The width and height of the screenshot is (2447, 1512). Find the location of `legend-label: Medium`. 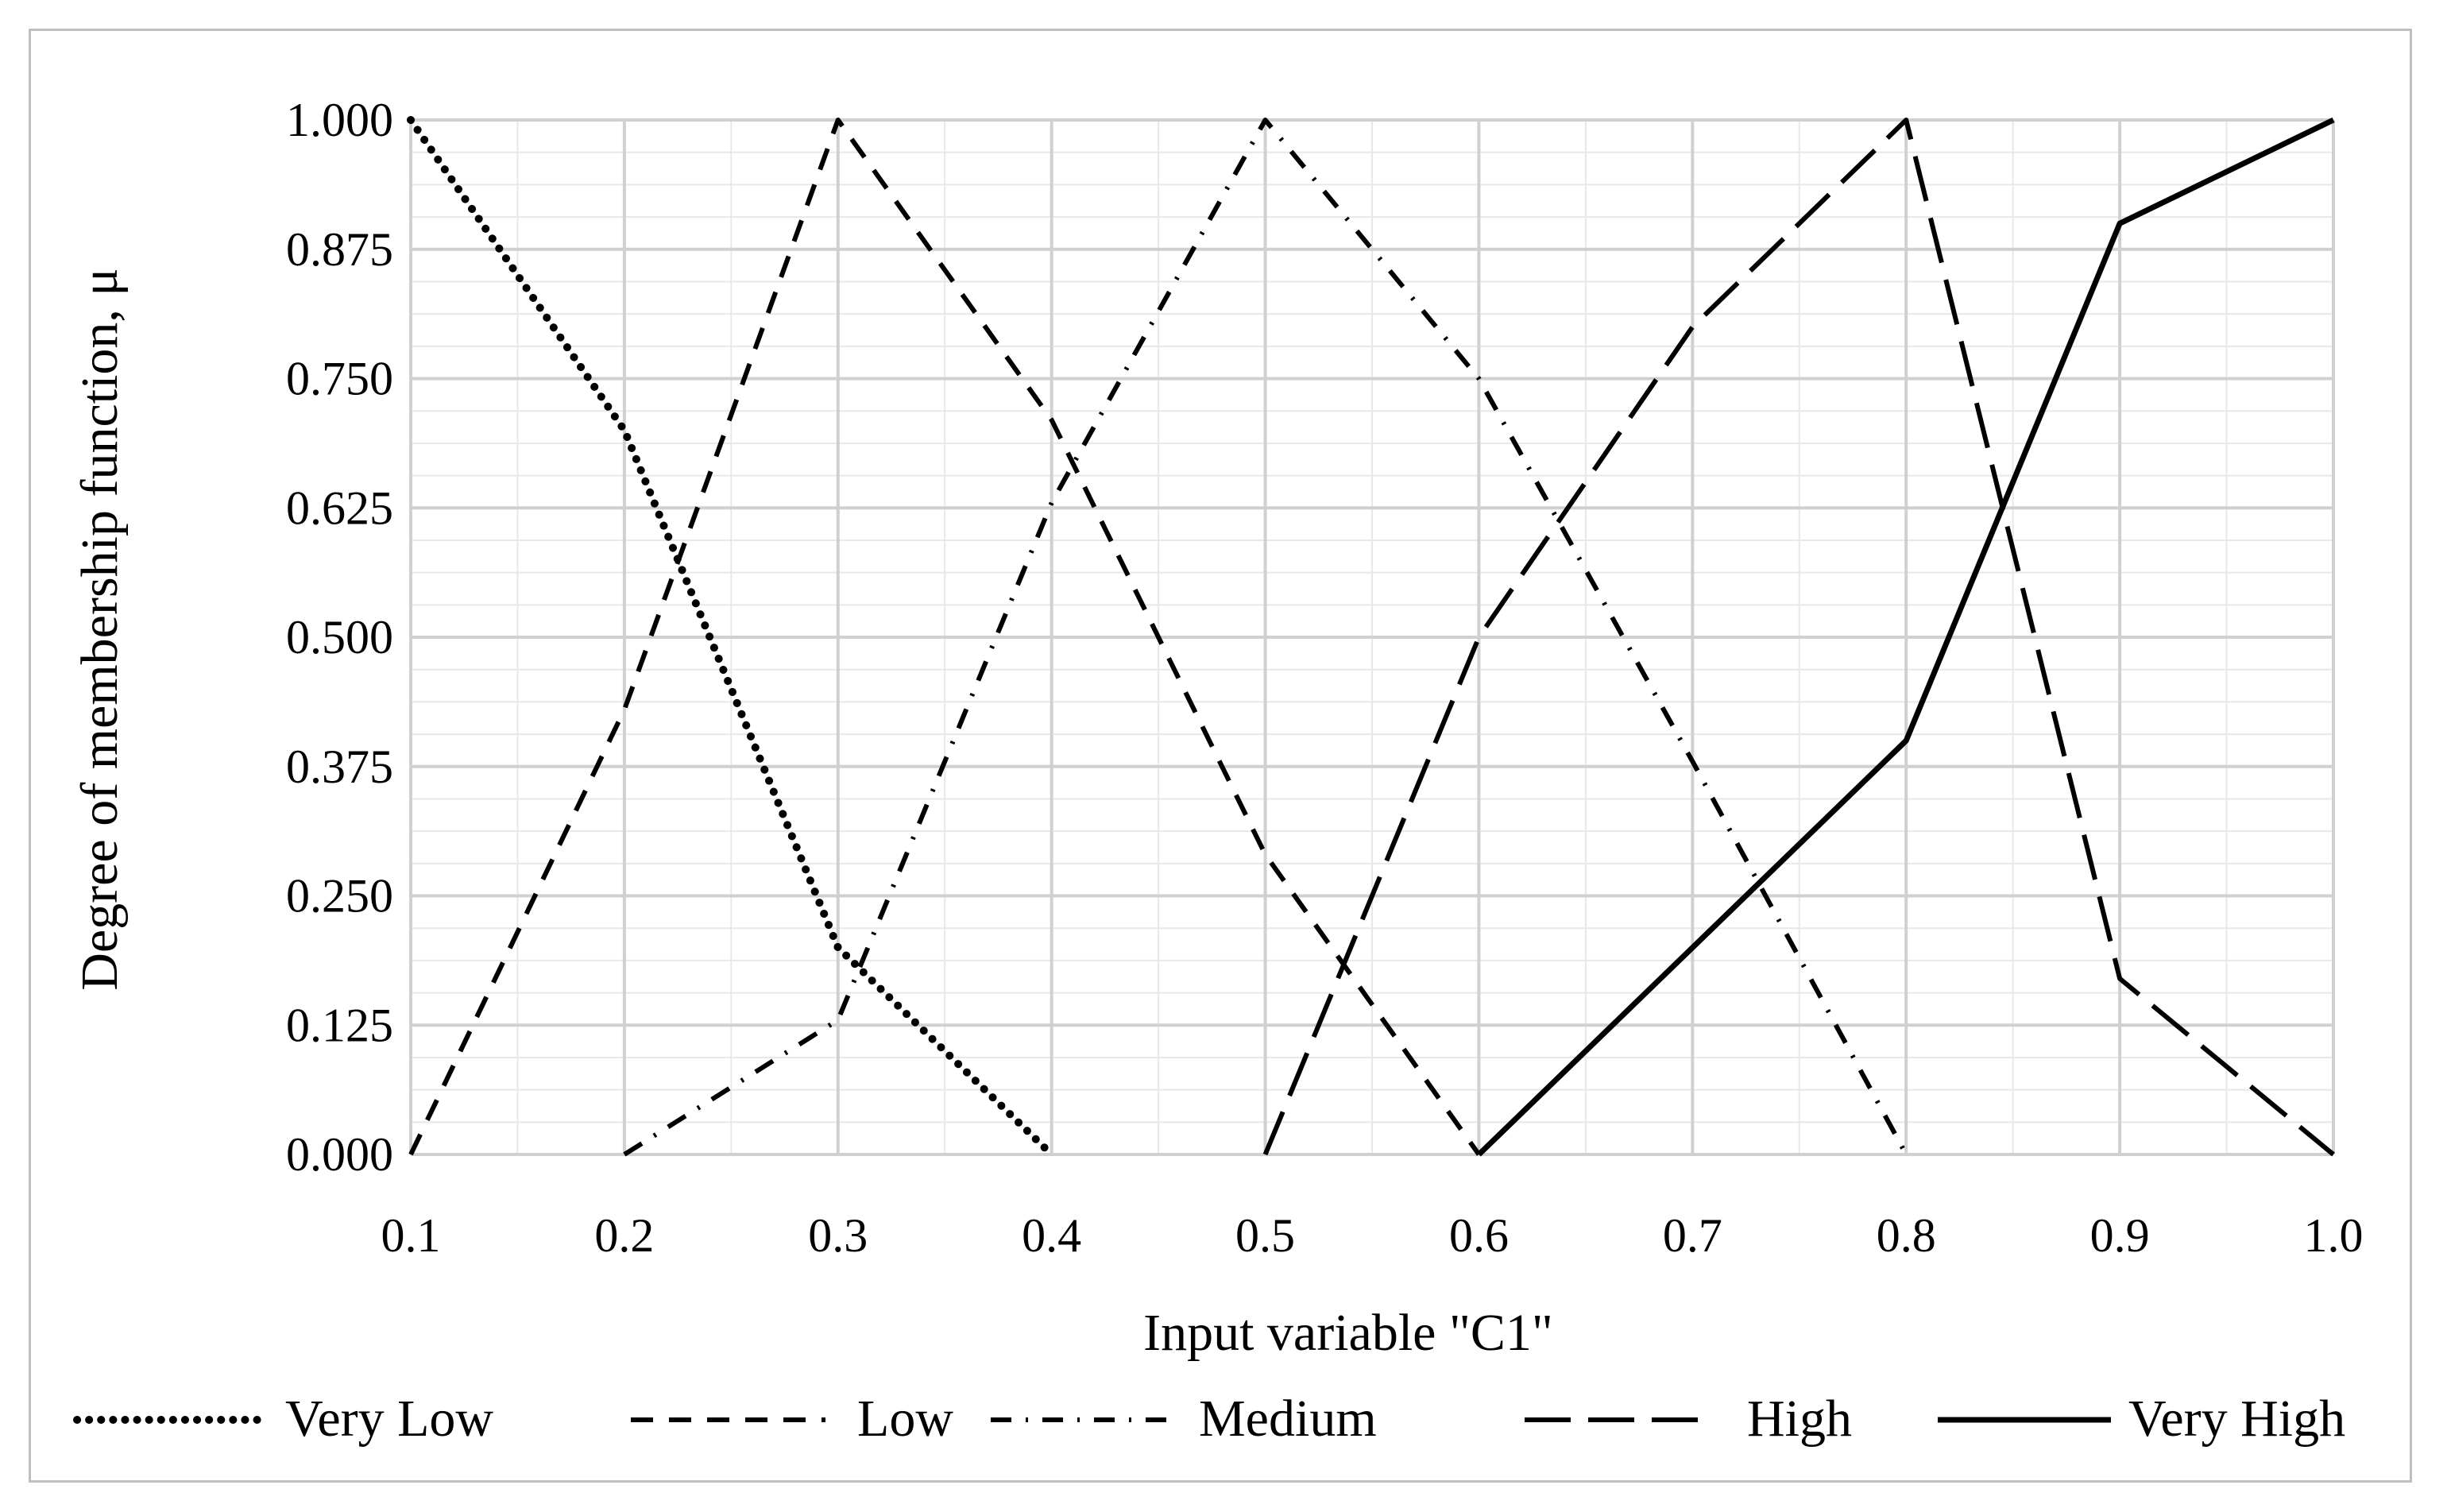

legend-label: Medium is located at coordinates (1288, 1419).